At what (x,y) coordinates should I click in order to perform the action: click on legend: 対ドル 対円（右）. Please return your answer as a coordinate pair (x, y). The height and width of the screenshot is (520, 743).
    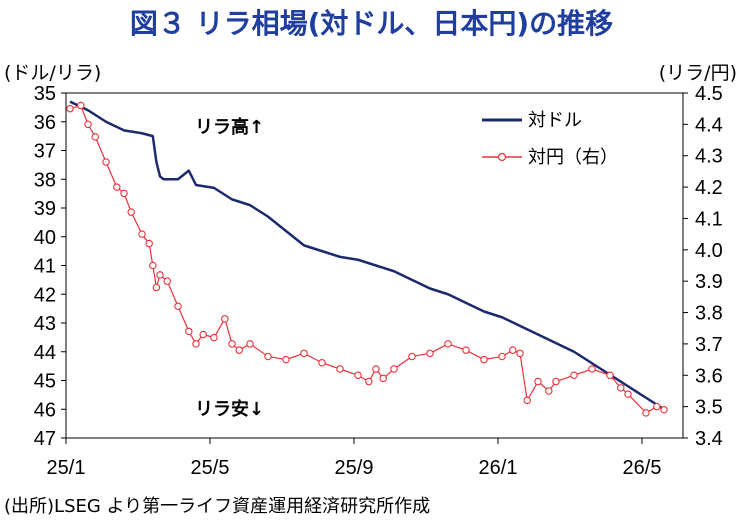
    Looking at the image, I should click on (550, 139).